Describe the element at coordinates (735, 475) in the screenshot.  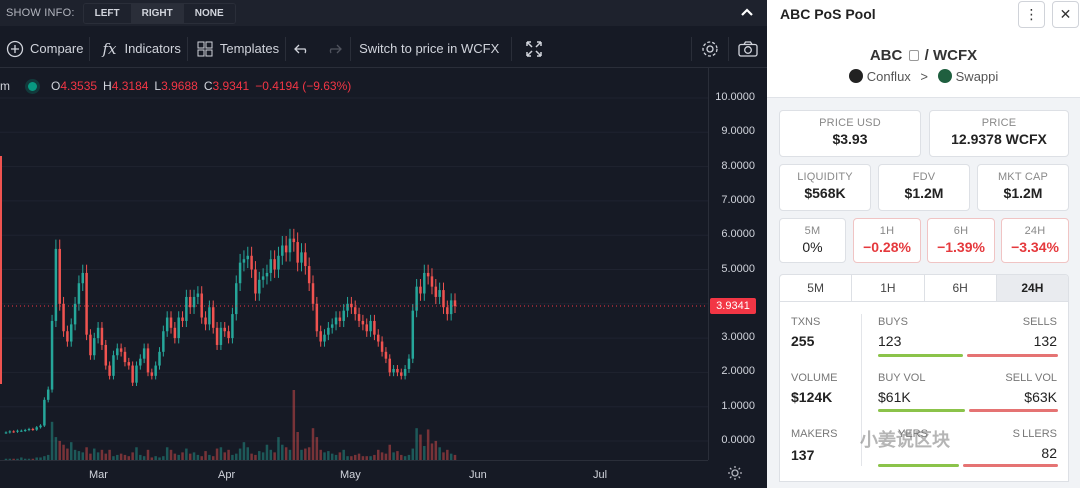
I see `axis-settings-icon` at that location.